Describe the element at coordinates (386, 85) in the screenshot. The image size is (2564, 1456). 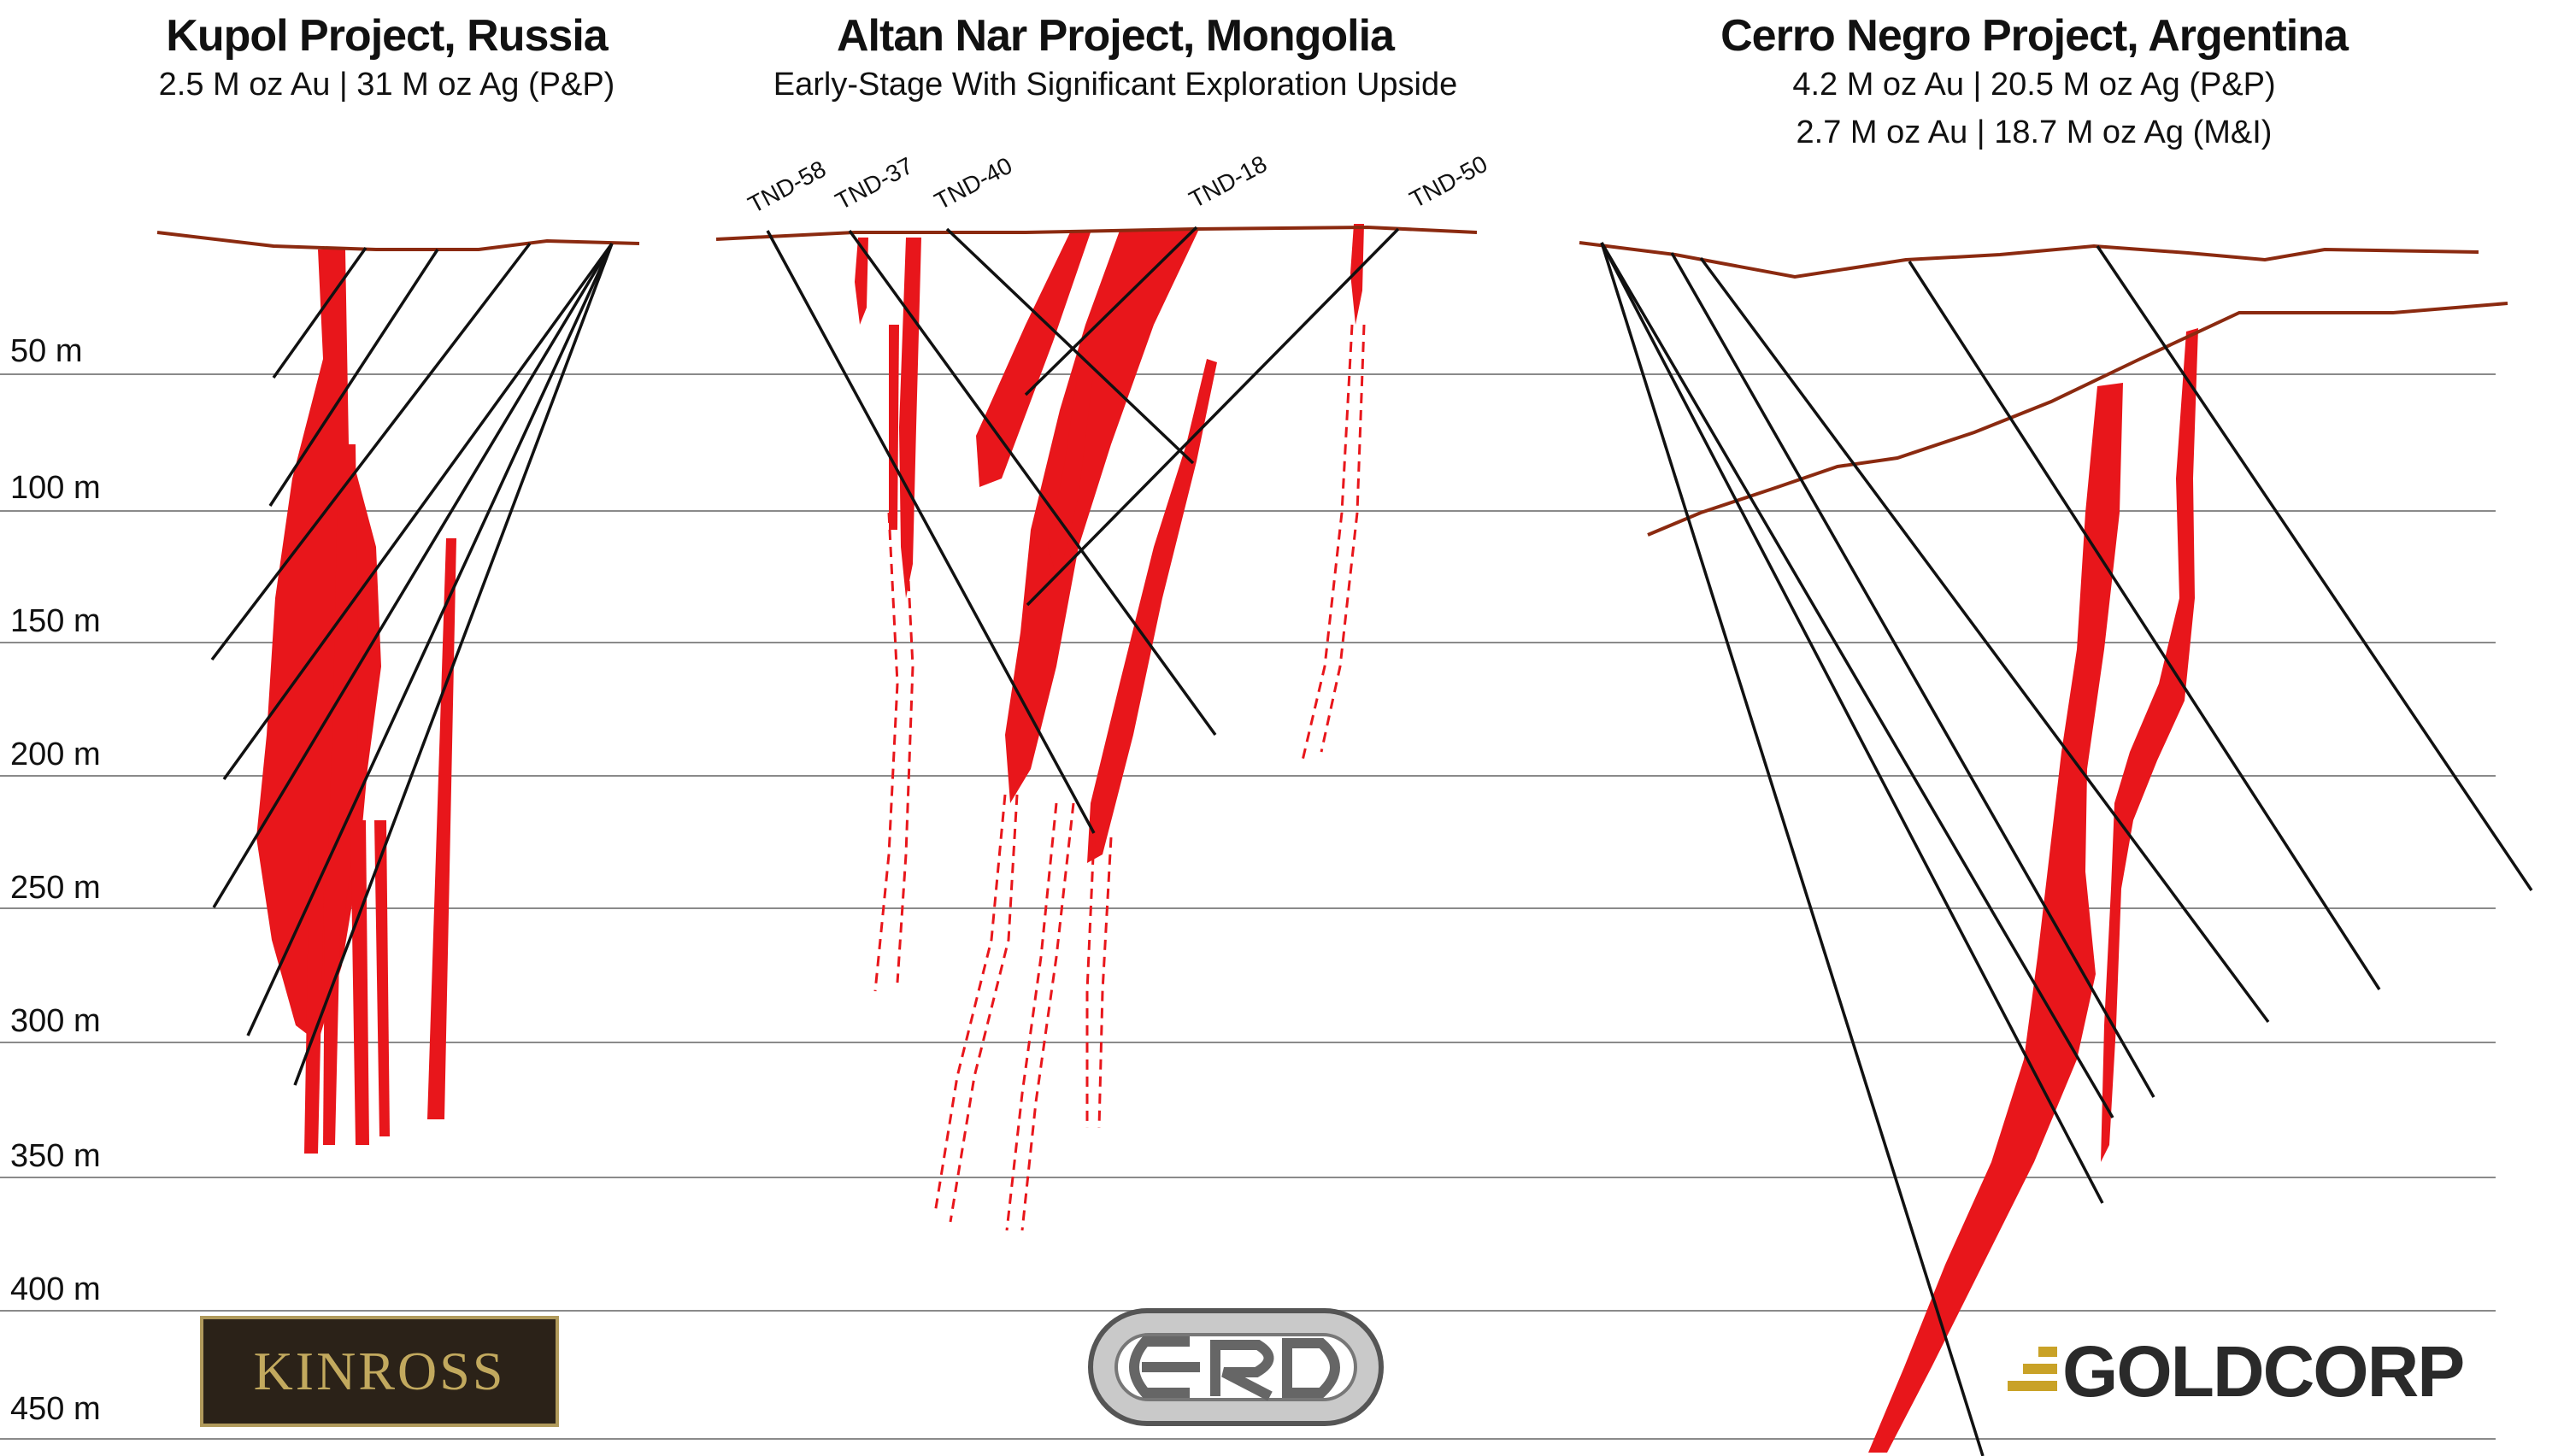
I see `kupol-subtitle: 2.5 M oz Au | 31 M oz Ag (P&P)` at that location.